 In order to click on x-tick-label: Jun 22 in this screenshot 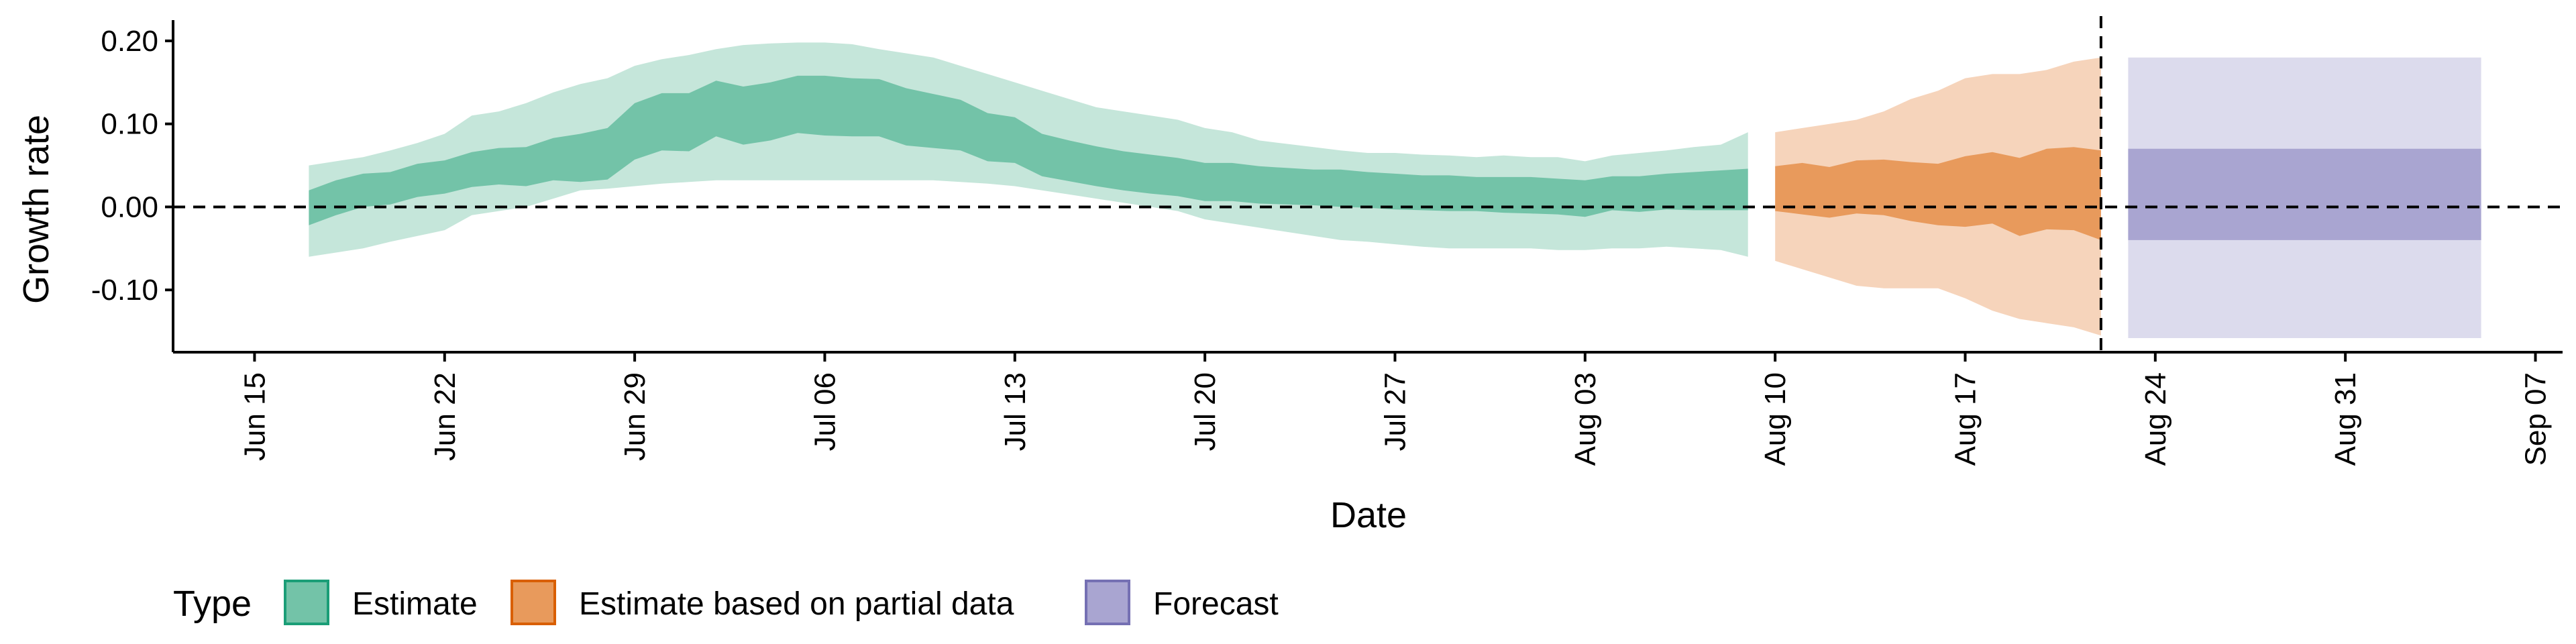, I will do `click(445, 416)`.